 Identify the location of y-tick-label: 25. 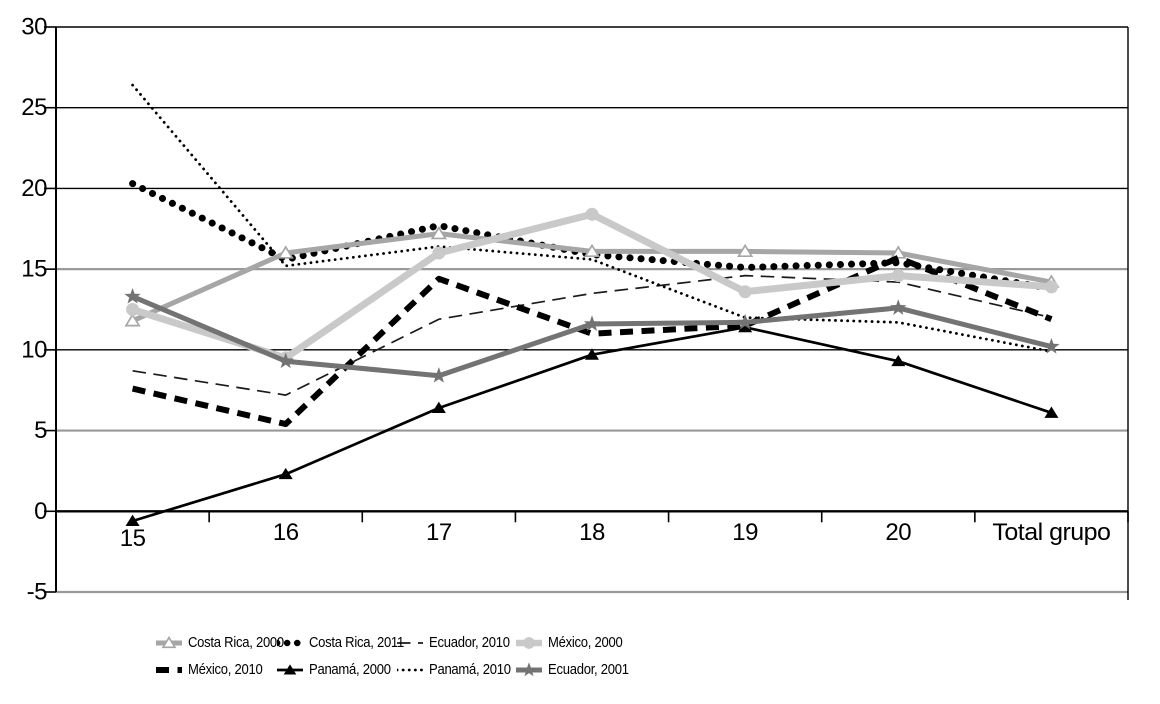
(34, 107).